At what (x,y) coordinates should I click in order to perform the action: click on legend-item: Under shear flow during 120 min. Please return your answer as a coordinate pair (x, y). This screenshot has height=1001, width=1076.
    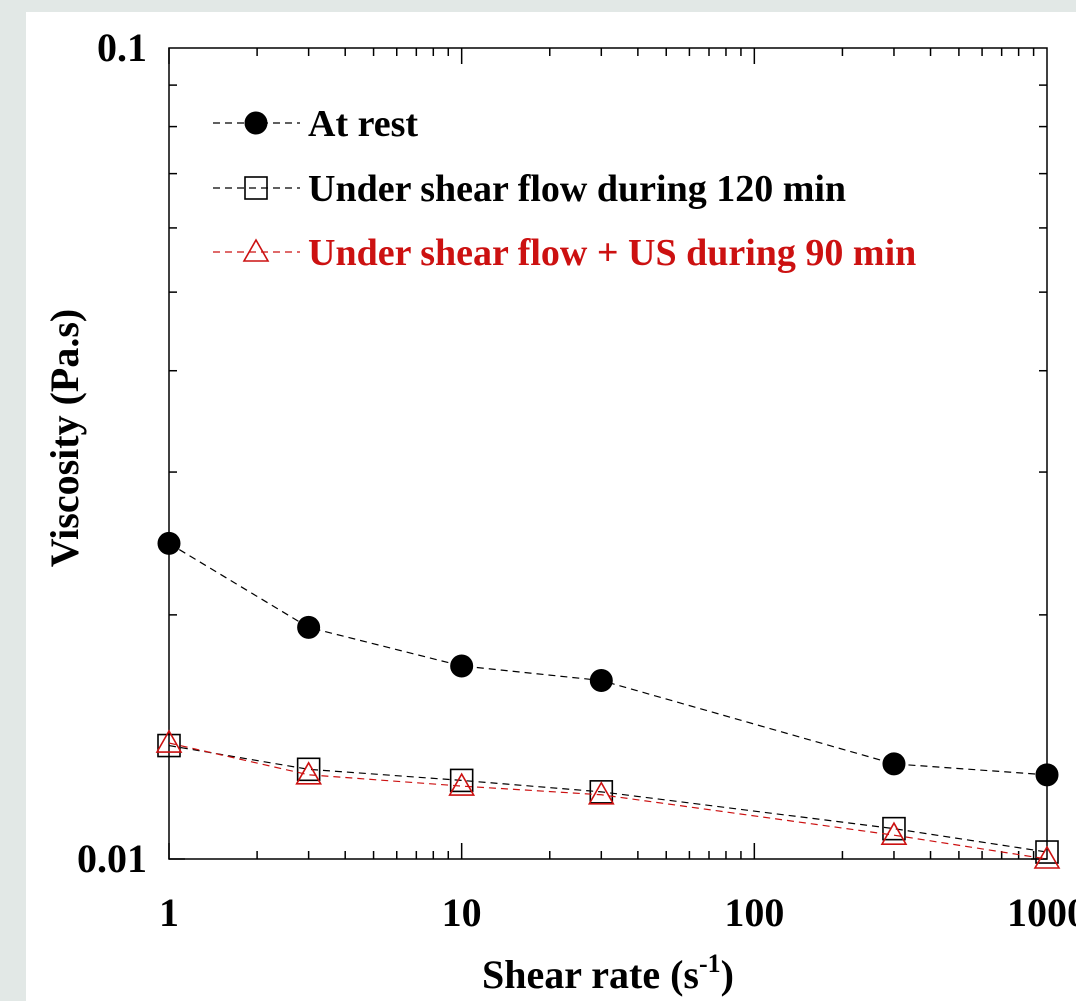
    Looking at the image, I should click on (529, 189).